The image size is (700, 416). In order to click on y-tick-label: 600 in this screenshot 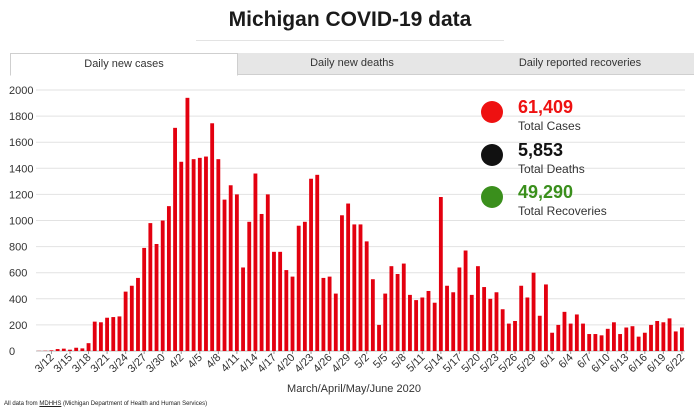, I will do `click(18, 274)`.